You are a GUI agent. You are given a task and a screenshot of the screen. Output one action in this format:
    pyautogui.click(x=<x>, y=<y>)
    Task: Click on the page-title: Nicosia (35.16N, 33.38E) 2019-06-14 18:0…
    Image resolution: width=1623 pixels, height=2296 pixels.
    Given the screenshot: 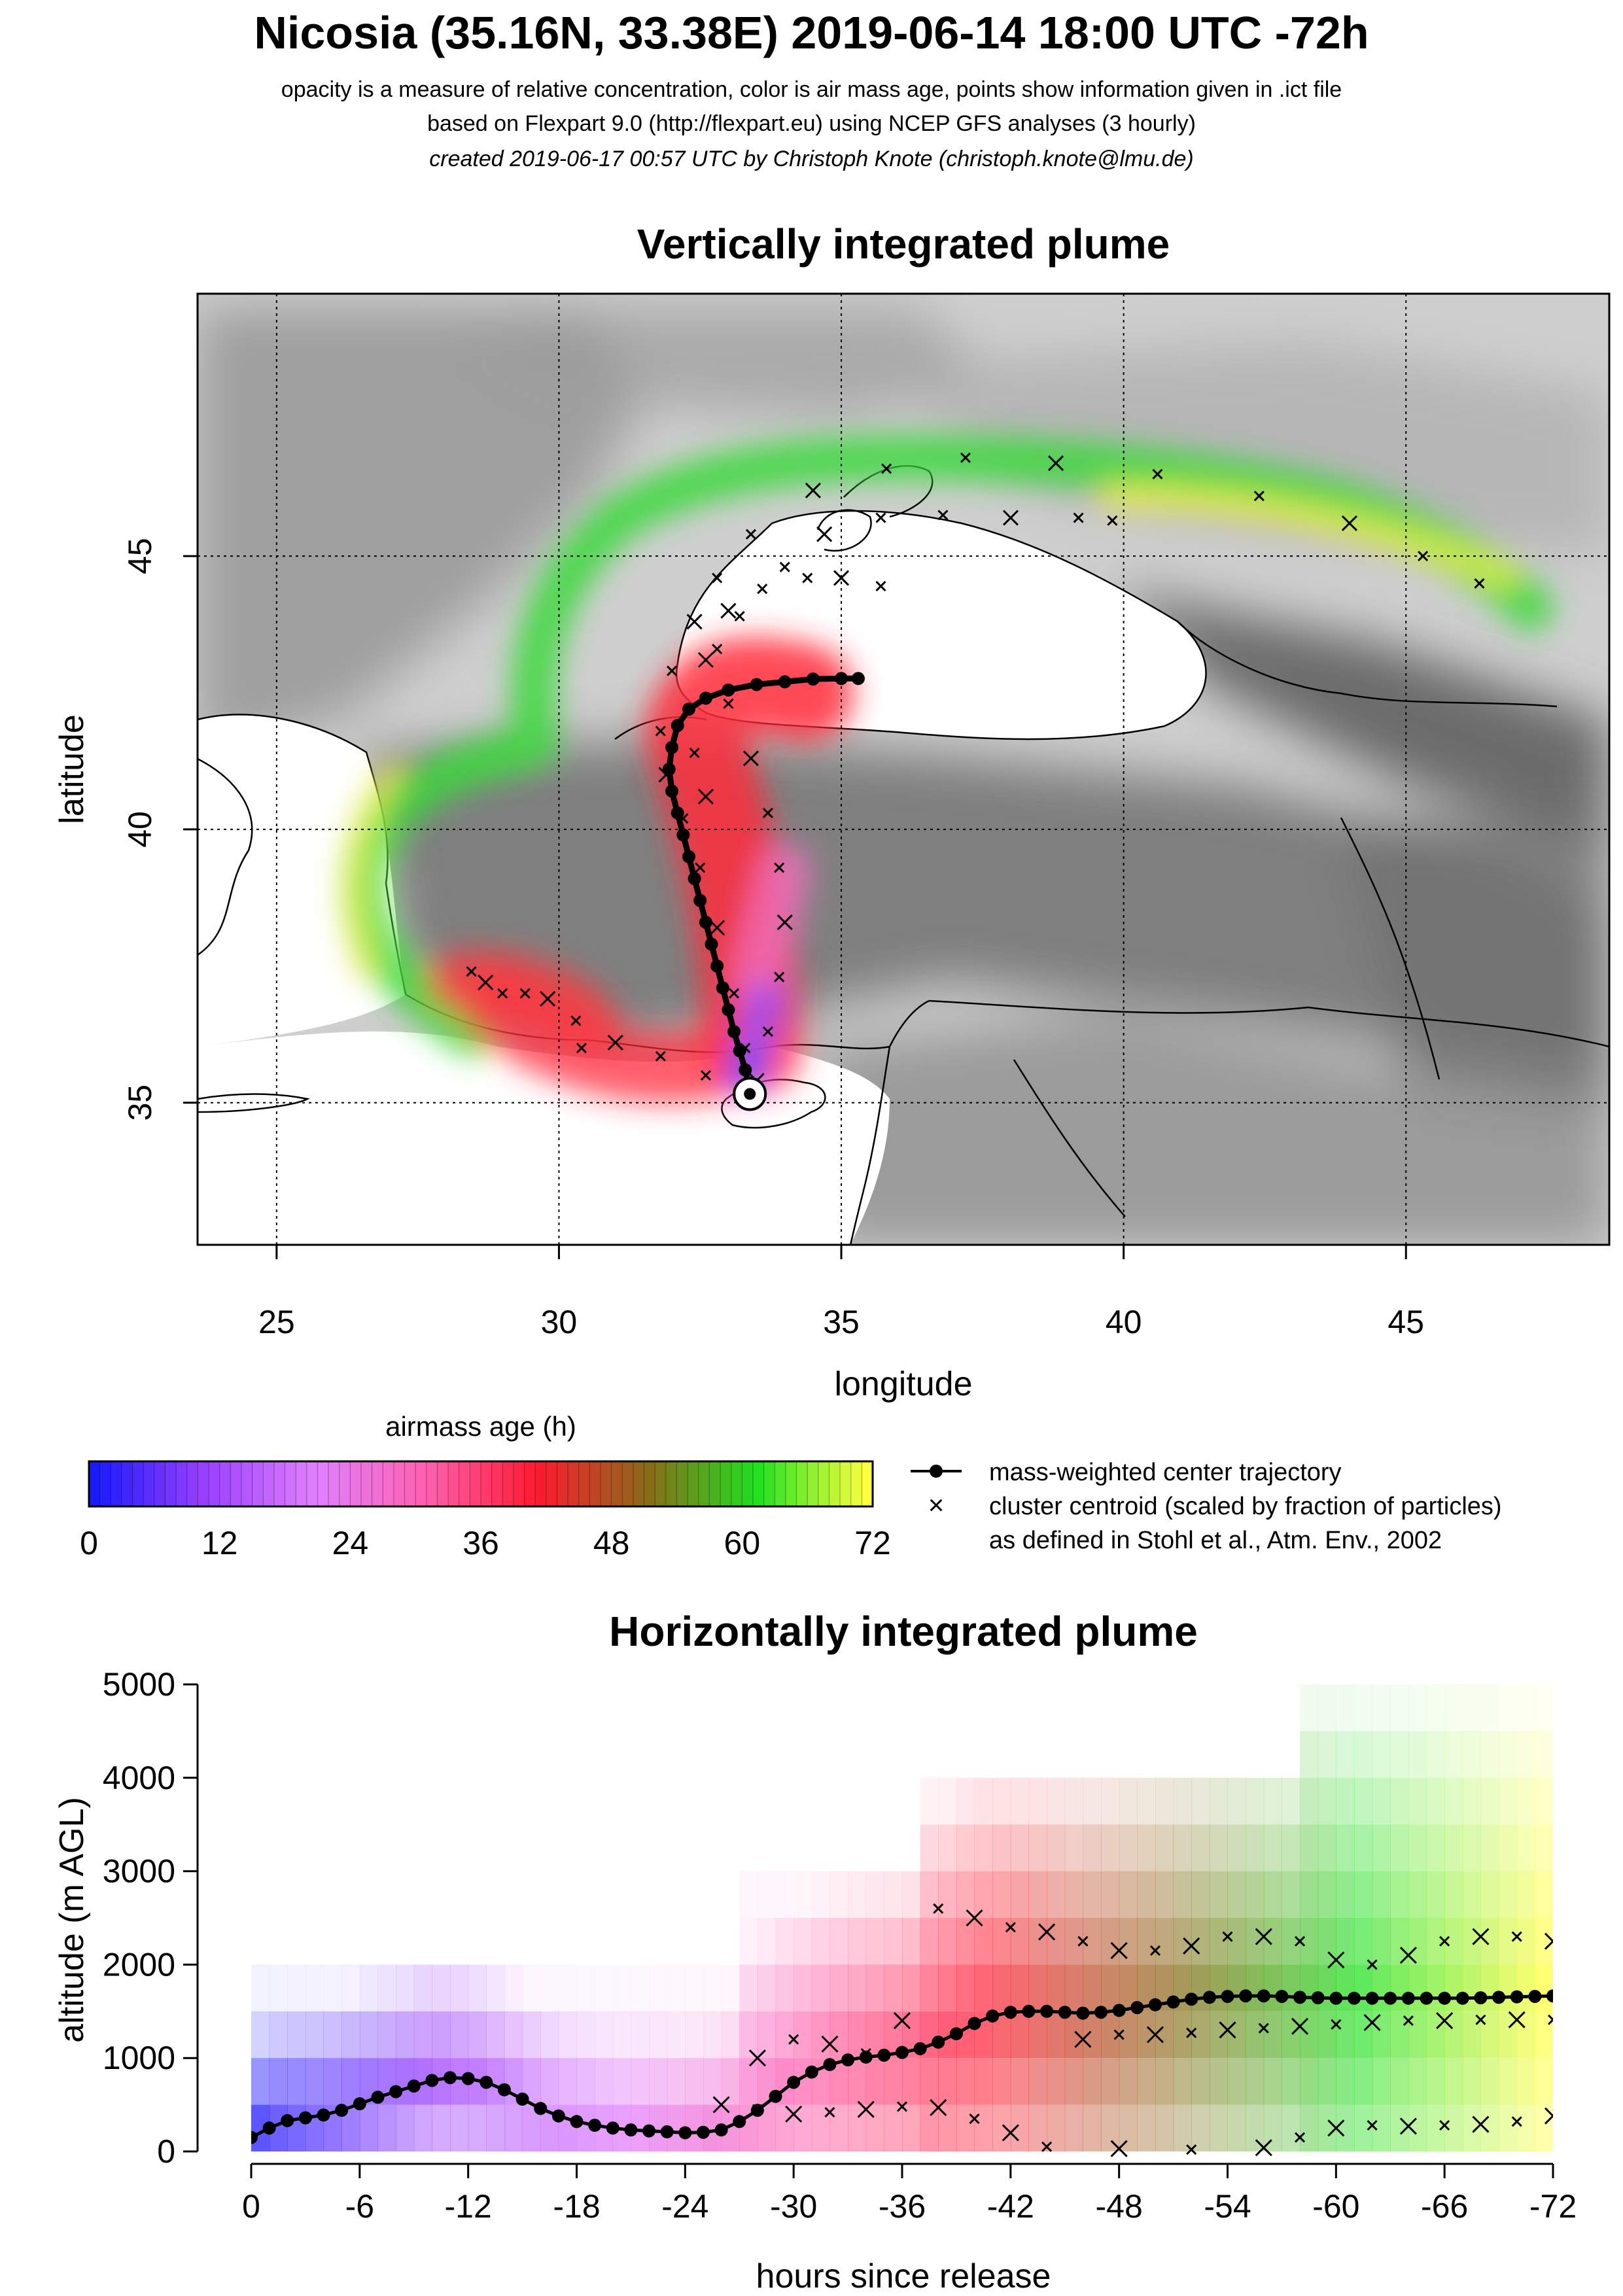 What is the action you would take?
    pyautogui.click(x=812, y=32)
    